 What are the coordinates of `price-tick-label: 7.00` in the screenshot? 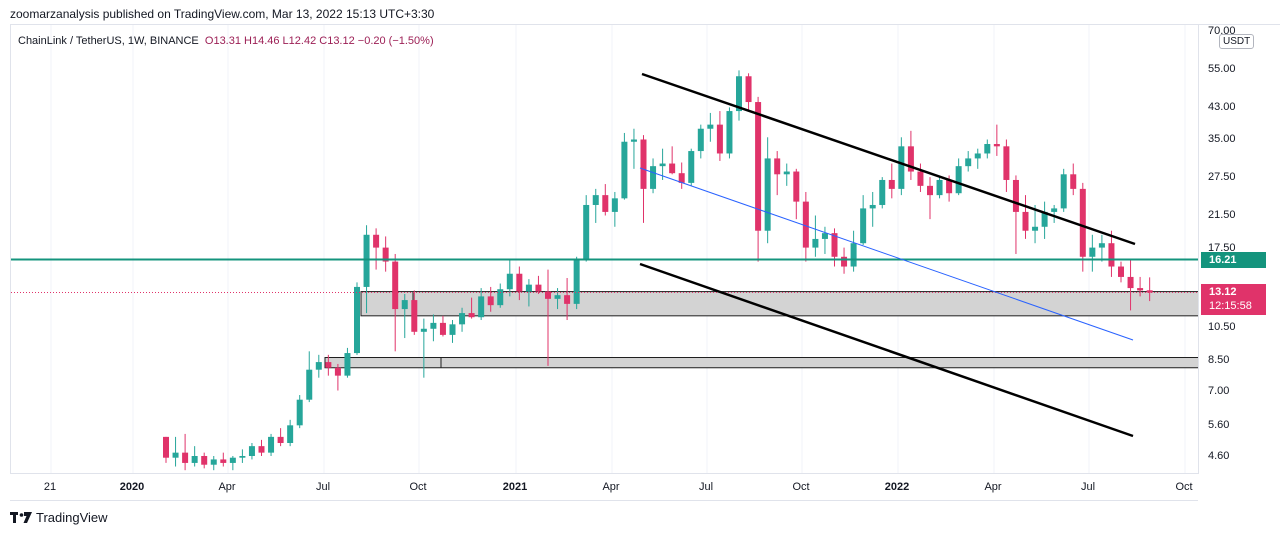 It's located at (1219, 390).